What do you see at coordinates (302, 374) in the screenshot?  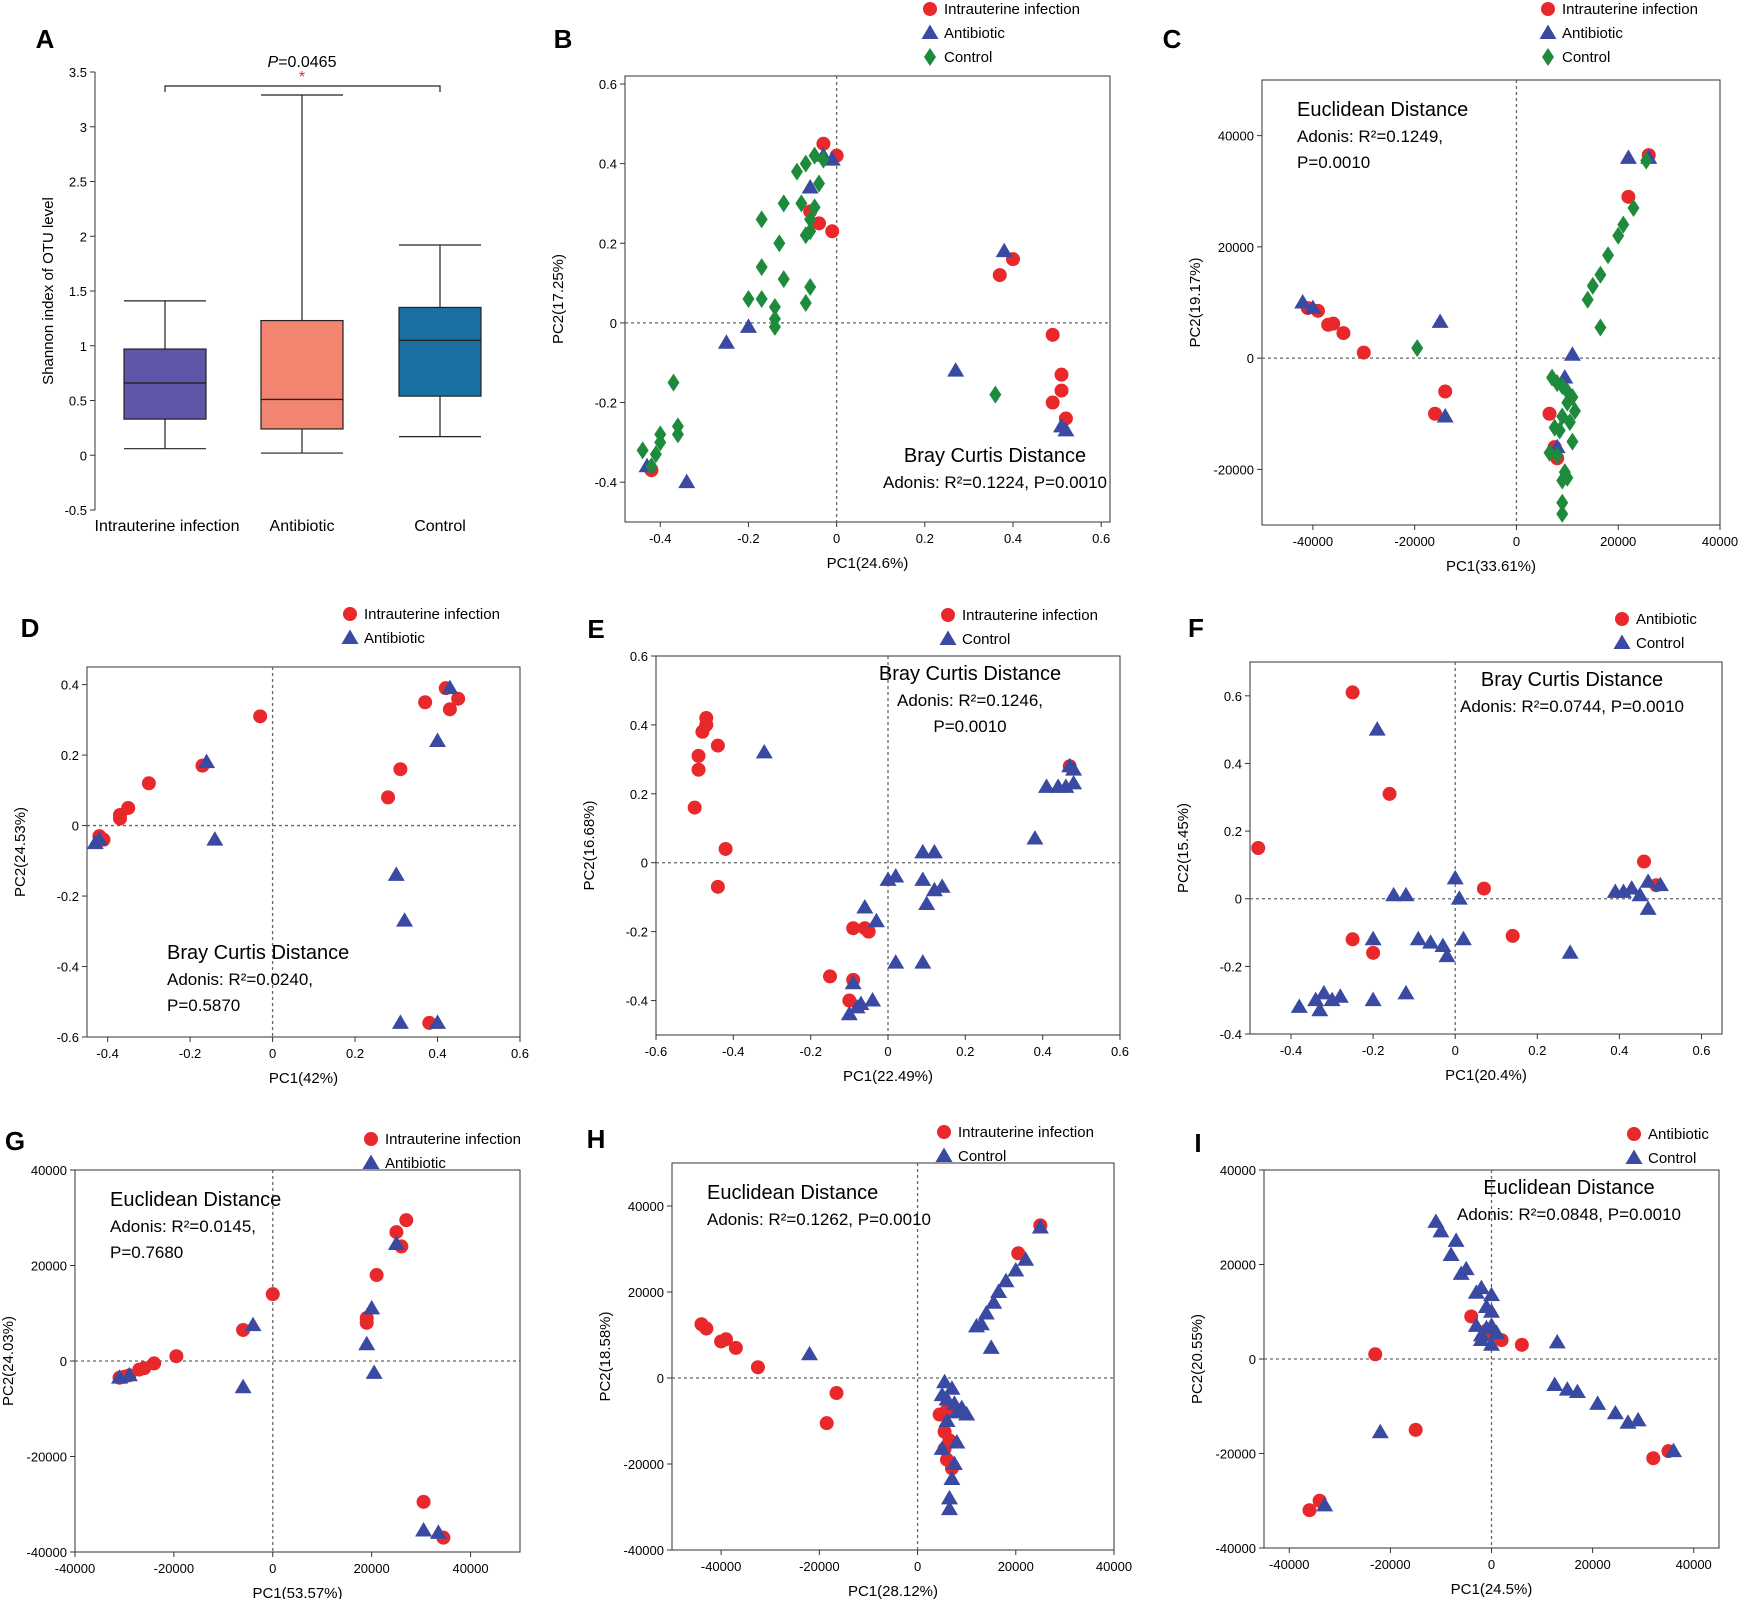 I see `box-iqr` at bounding box center [302, 374].